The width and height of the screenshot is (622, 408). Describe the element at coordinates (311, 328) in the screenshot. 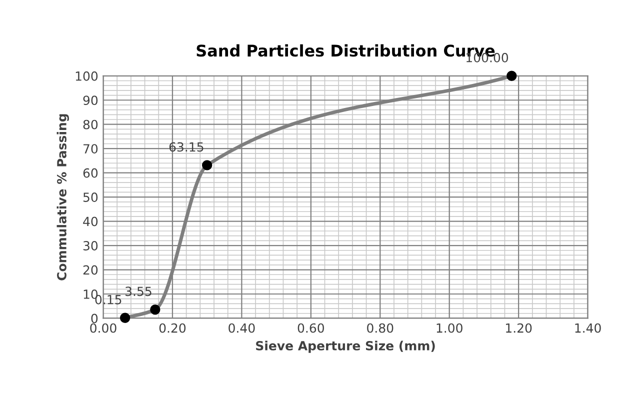

I see `x-tick-label: 0.60` at that location.